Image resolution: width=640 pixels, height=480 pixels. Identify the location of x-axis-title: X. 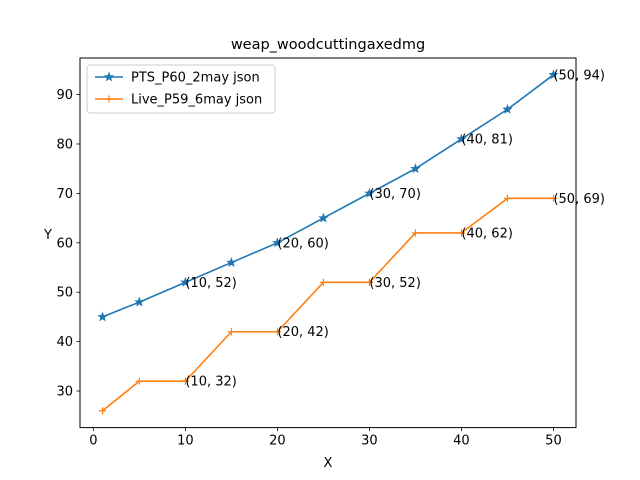
(328, 463).